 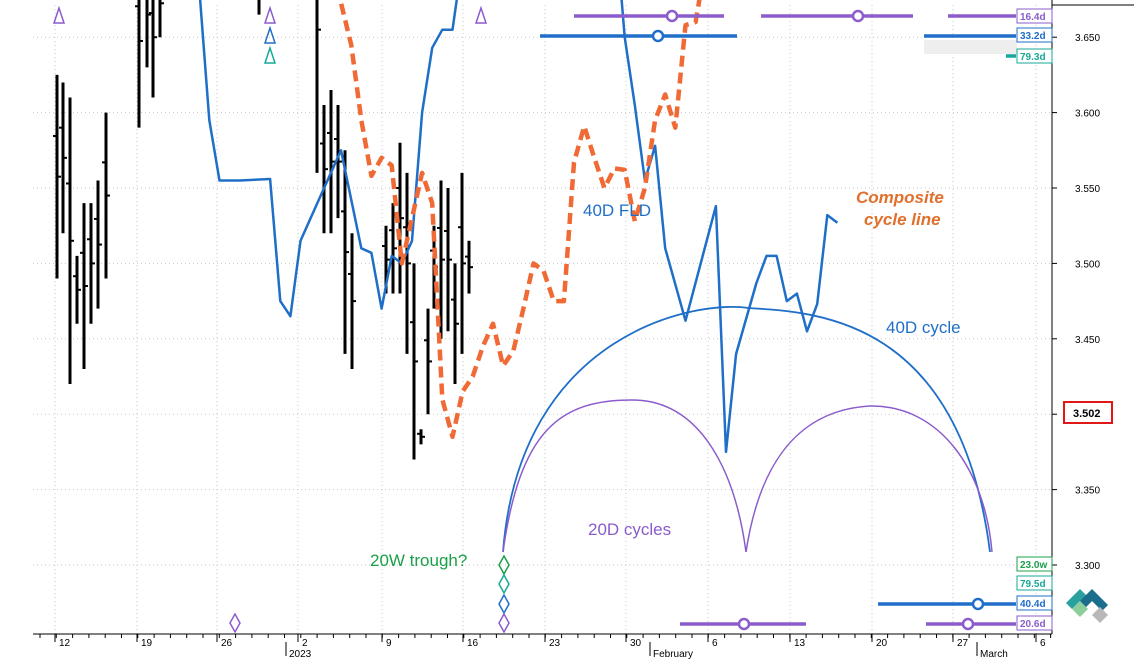 I want to click on month-label: March, so click(x=994, y=654).